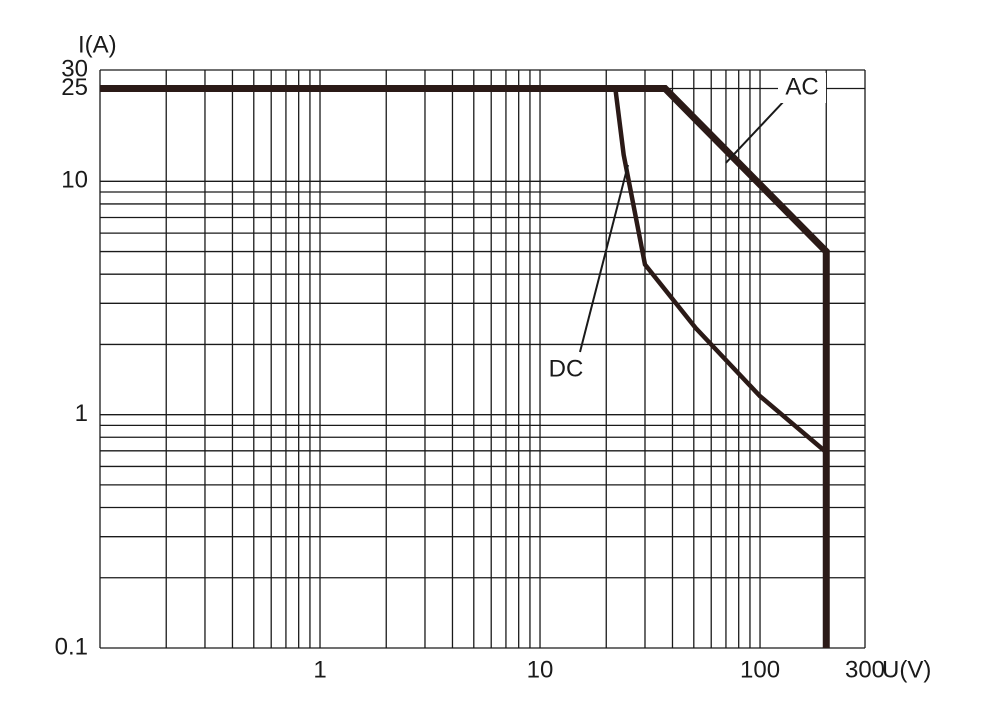 This screenshot has height=723, width=1000. What do you see at coordinates (81, 413) in the screenshot?
I see `y-tick-label: 1` at bounding box center [81, 413].